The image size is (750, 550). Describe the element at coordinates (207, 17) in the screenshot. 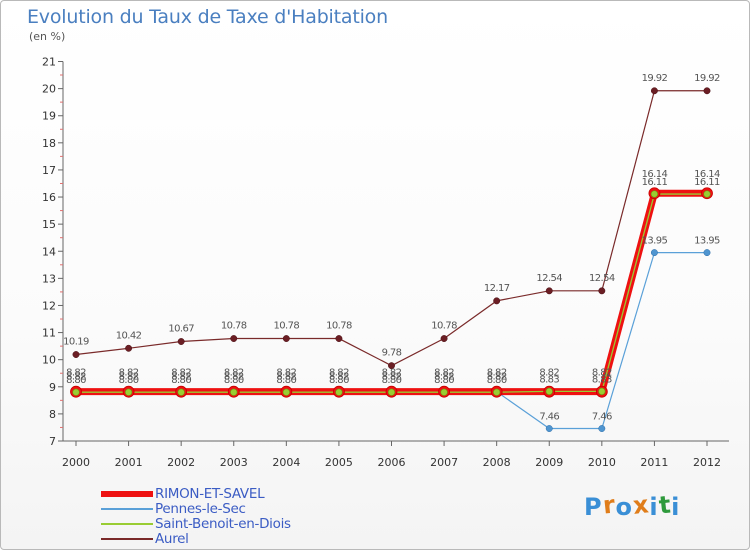

I see `chart-title: Evolution du Taux de Taxe d'Habitation` at that location.